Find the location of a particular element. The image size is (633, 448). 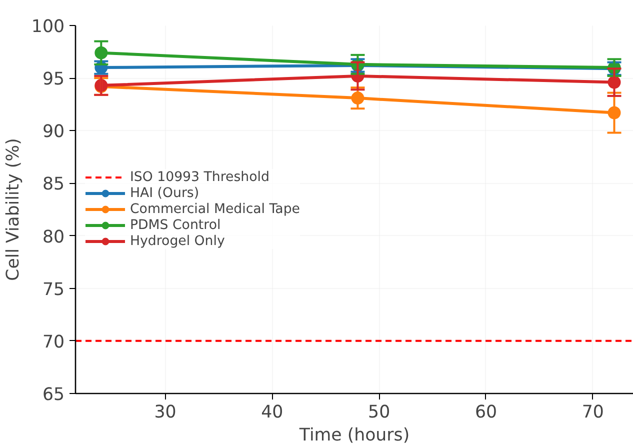

y-tick-label: 70 is located at coordinates (53, 342).